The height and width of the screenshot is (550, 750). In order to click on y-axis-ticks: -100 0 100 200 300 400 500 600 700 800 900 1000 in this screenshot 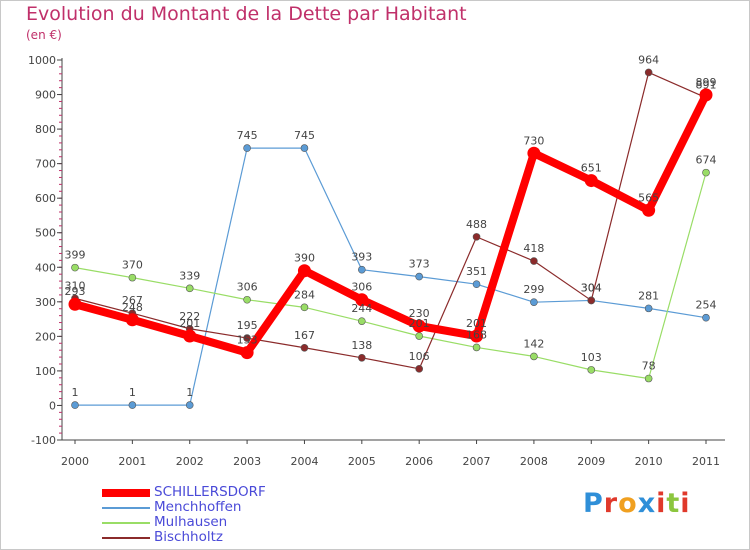, I will do `click(45, 250)`.